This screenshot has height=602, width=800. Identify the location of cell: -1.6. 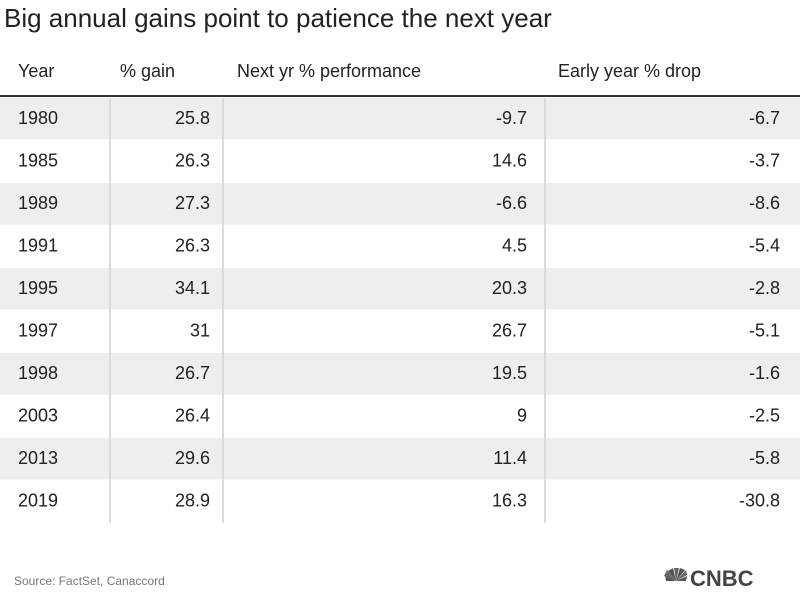
(764, 373).